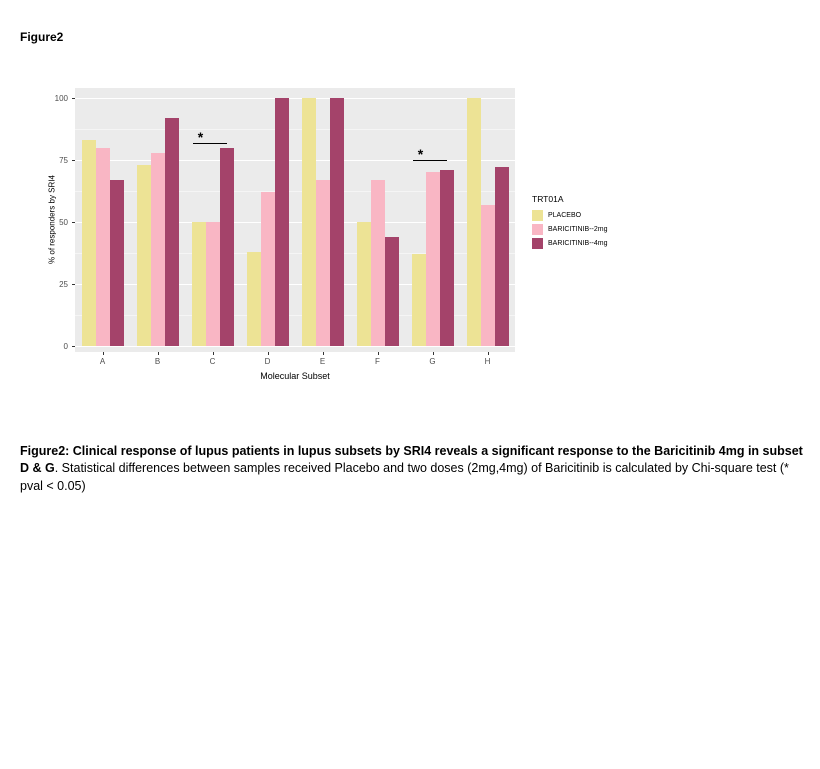 The width and height of the screenshot is (820, 769). Describe the element at coordinates (61, 98) in the screenshot. I see `y-tick-label: 100` at that location.